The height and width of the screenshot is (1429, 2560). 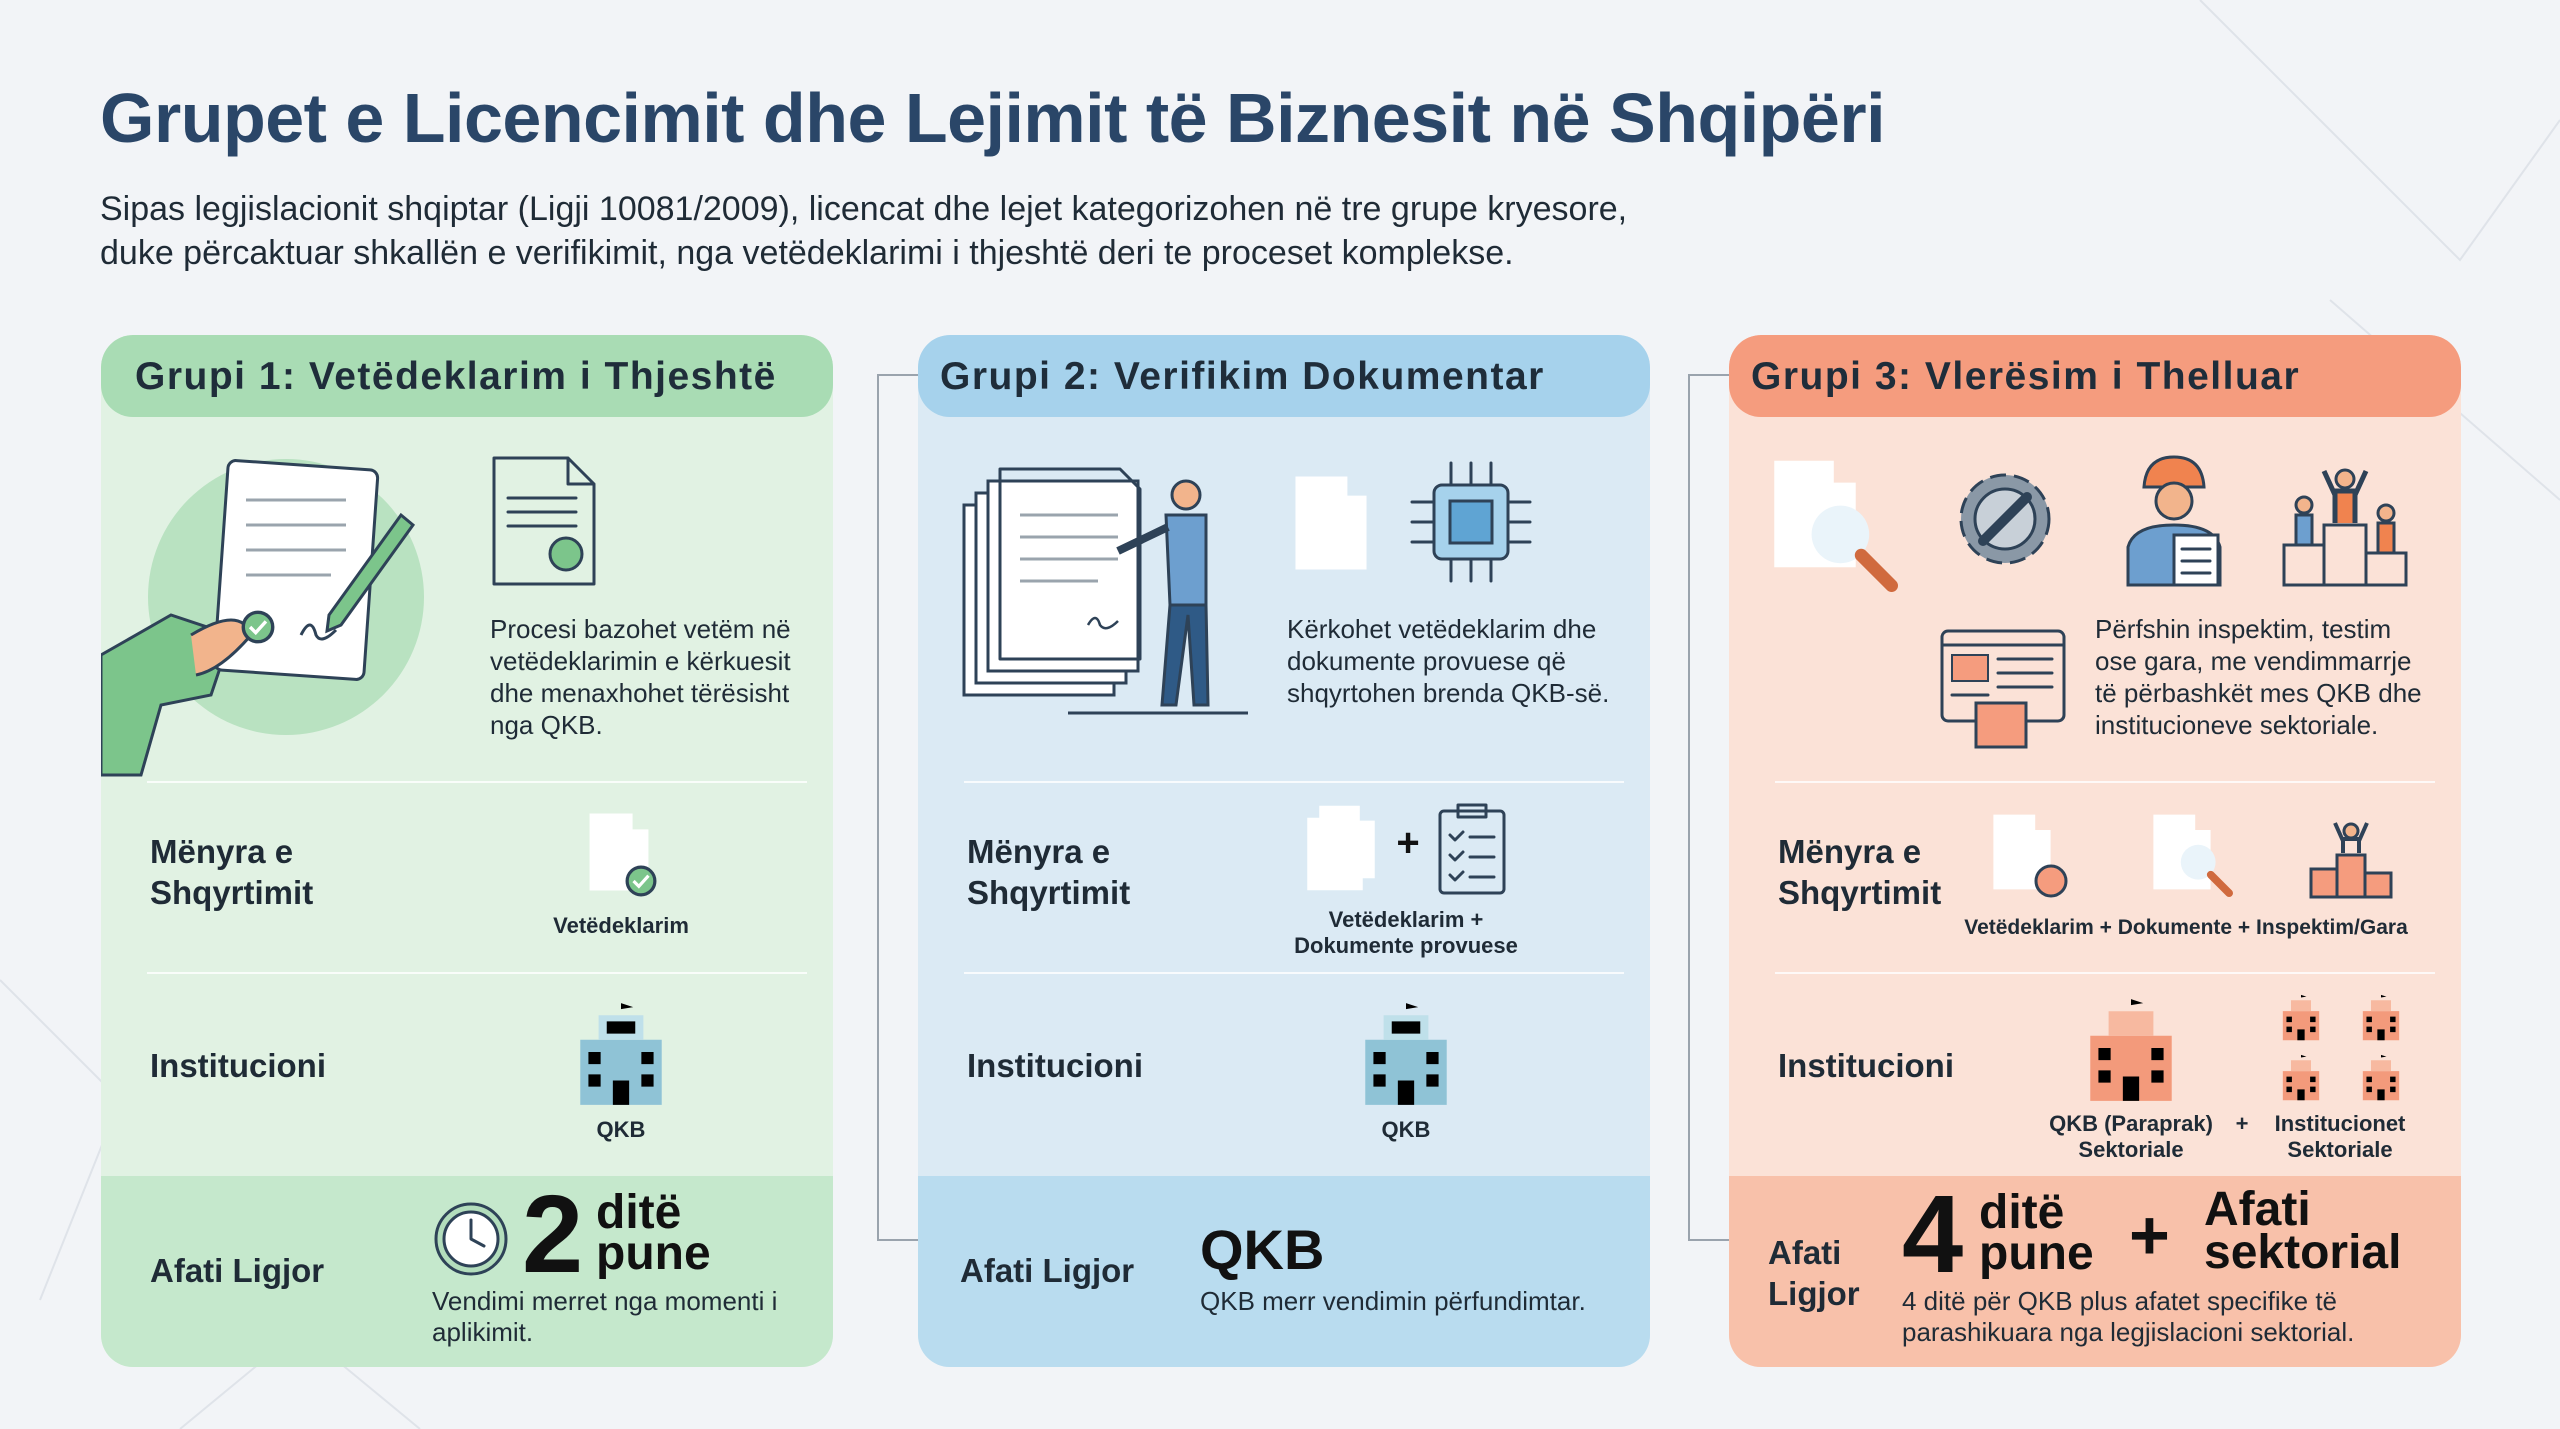 I want to click on deadline-number: 4, so click(x=1933, y=1234).